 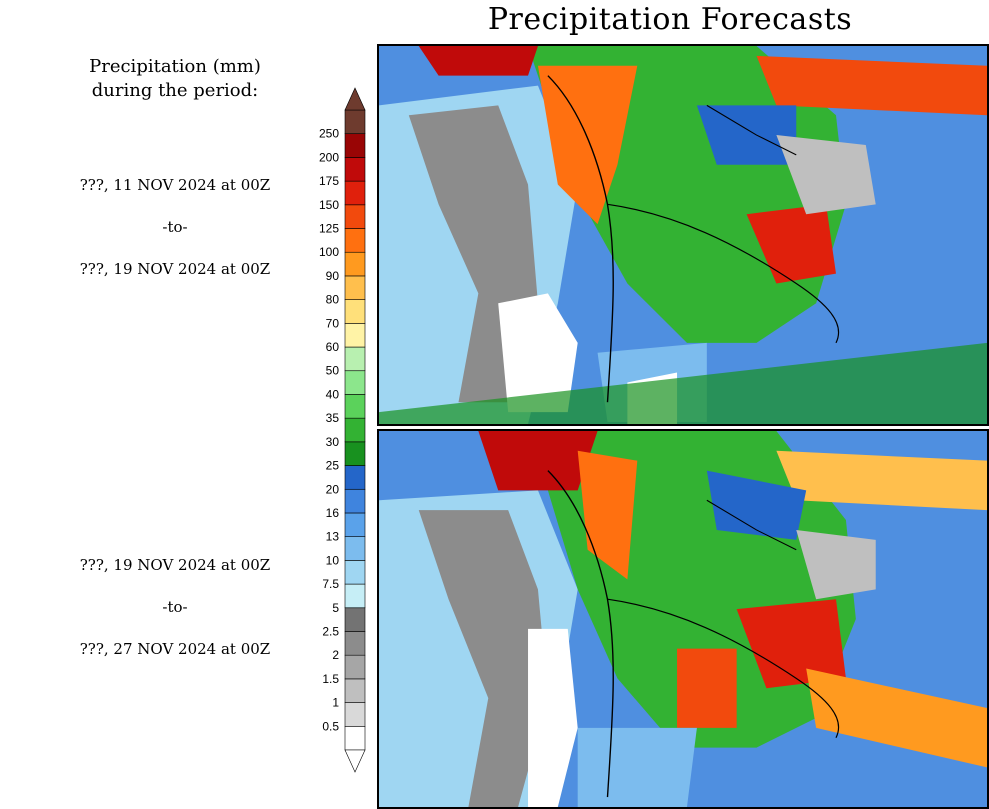 What do you see at coordinates (330, 631) in the screenshot?
I see `colorbar-tick-label: 2.5` at bounding box center [330, 631].